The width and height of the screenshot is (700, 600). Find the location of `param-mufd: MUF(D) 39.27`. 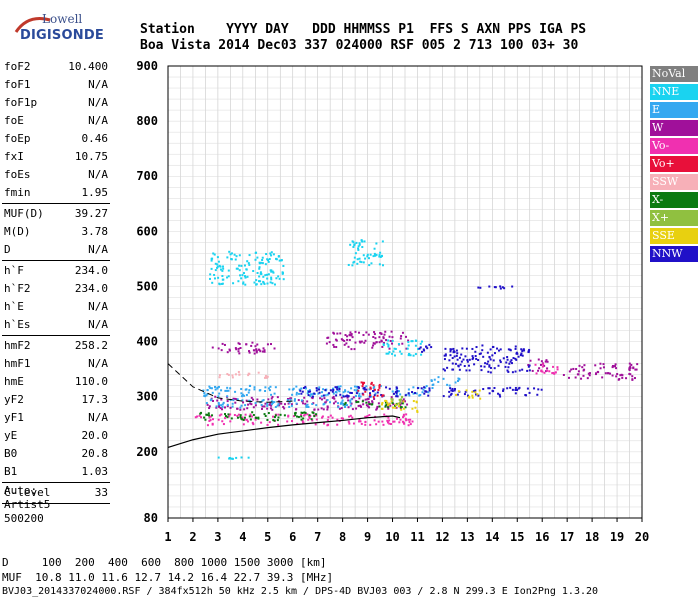

param-mufd: MUF(D) 39.27 is located at coordinates (56, 213).